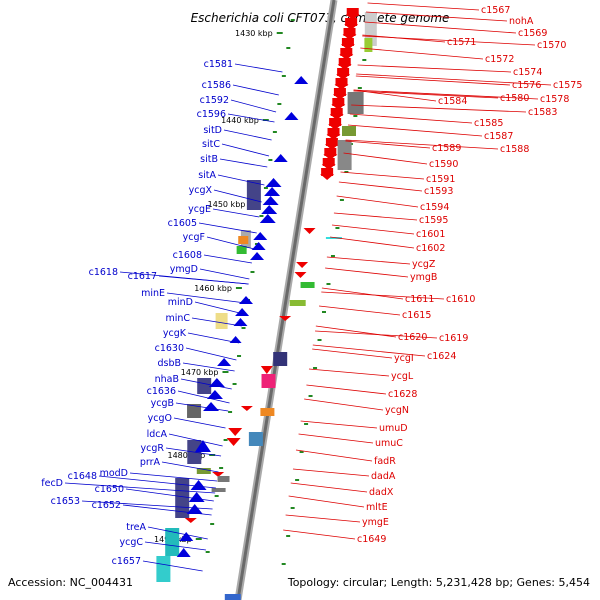  Describe the element at coordinates (126, 561) in the screenshot. I see `gene-label-c1657: c1657` at that location.